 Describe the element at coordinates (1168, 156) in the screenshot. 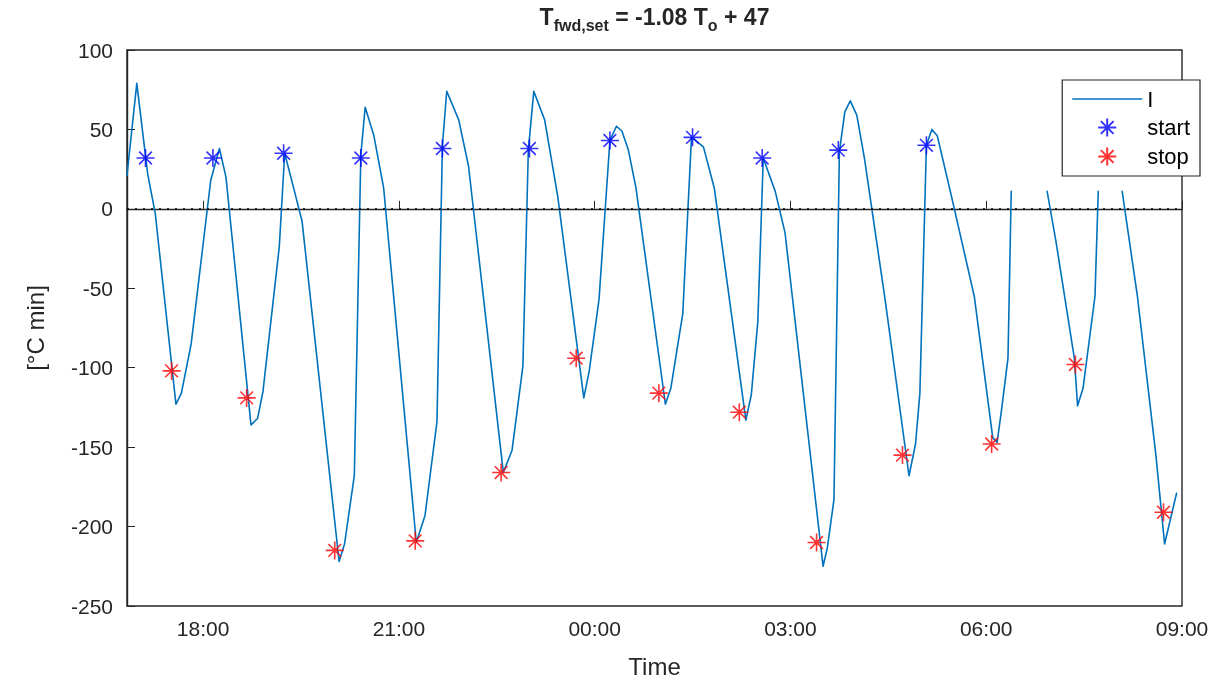

I see `legend-label: stop` at that location.